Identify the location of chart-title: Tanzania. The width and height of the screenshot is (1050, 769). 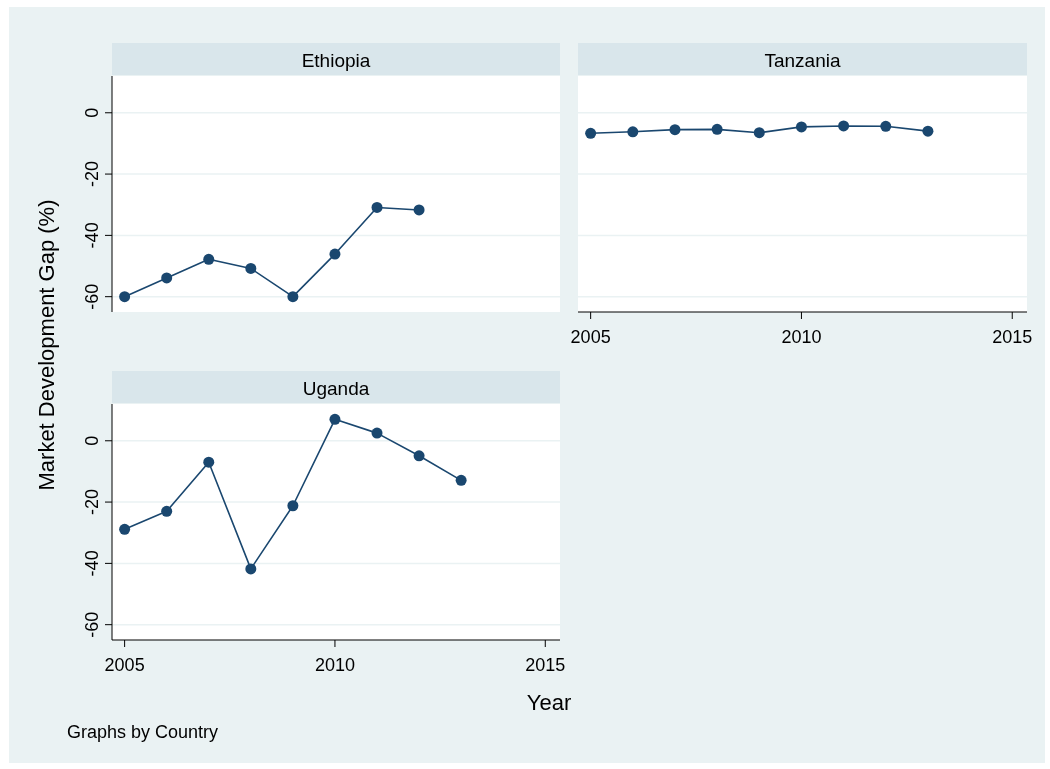
(802, 60).